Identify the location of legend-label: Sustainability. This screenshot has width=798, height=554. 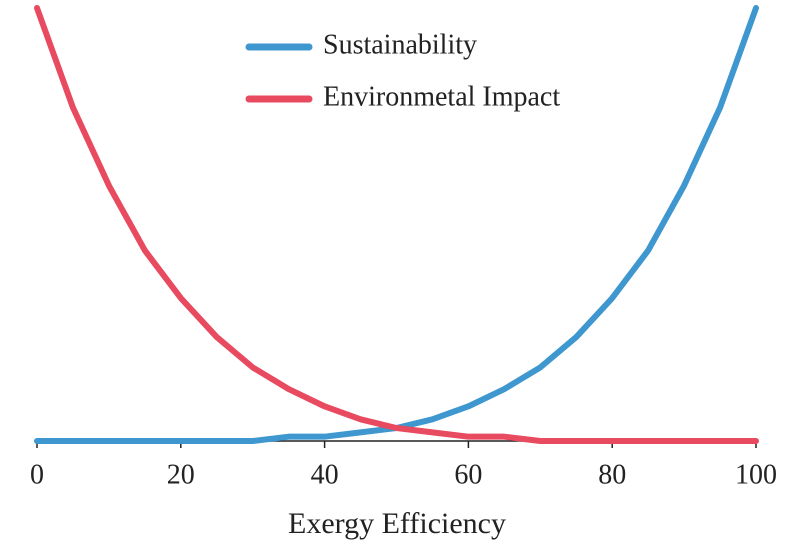
(400, 44).